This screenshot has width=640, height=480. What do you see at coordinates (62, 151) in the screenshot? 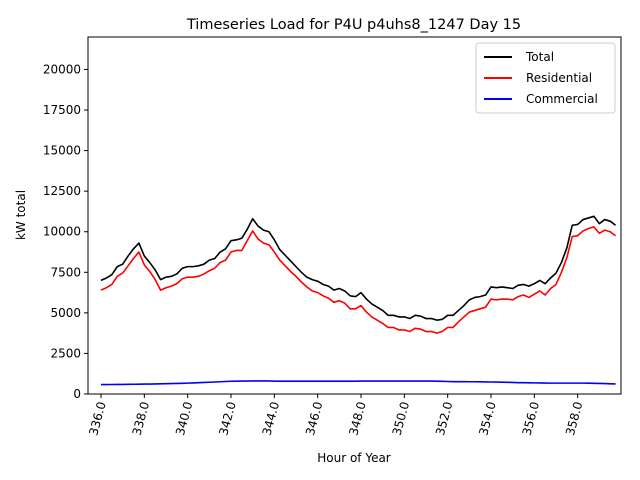
I see `y-tick-label: 15000` at bounding box center [62, 151].